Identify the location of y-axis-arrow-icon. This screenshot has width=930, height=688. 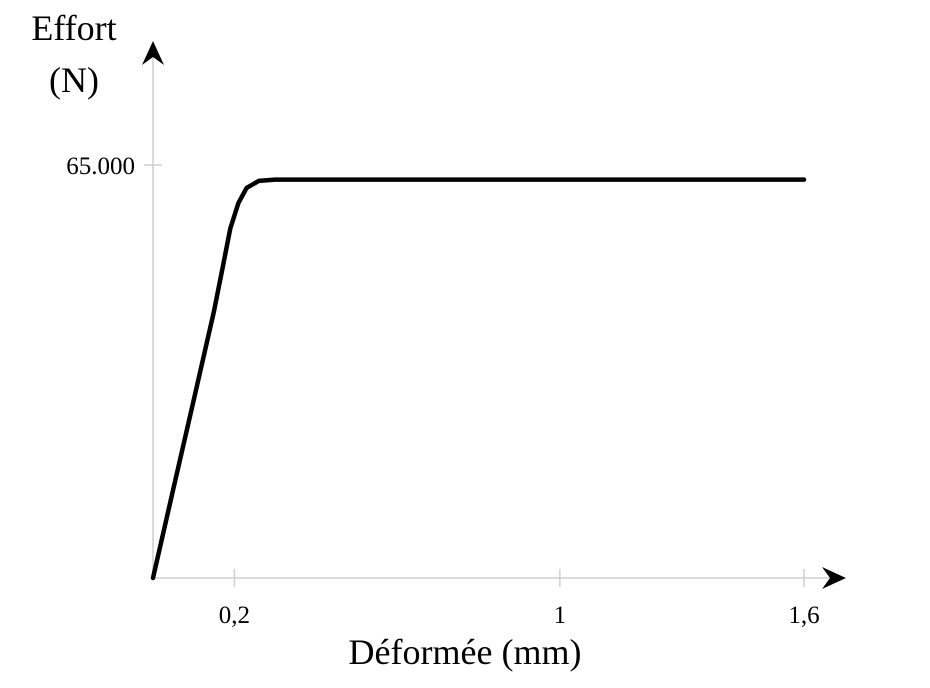
(153, 53).